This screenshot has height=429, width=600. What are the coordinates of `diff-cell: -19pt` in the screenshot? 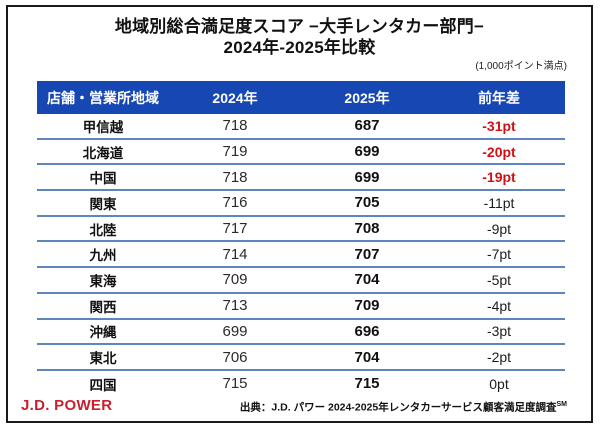 It's located at (499, 177).